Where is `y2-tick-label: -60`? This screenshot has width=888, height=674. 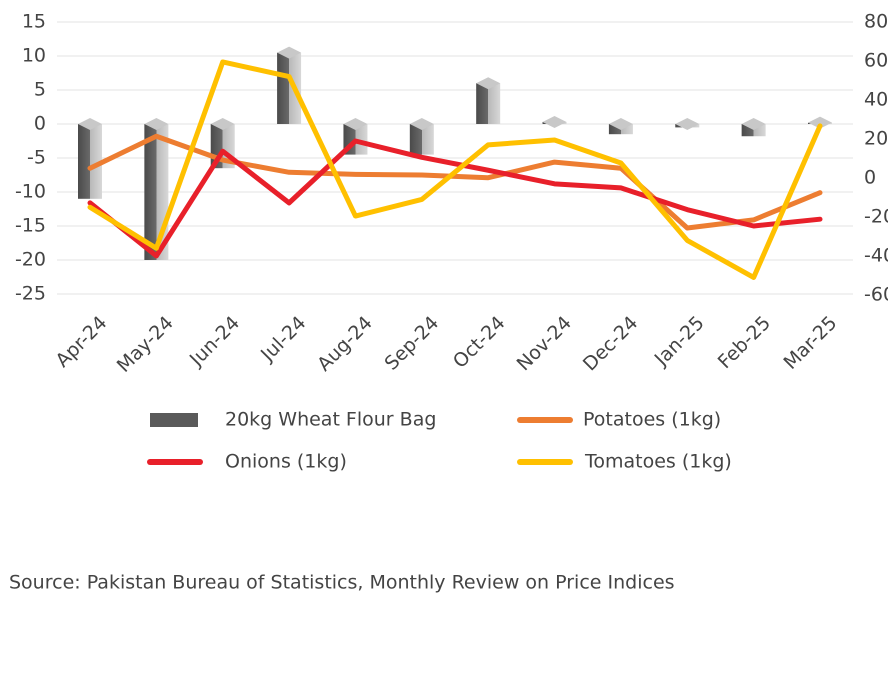 y2-tick-label: -60 is located at coordinates (876, 295).